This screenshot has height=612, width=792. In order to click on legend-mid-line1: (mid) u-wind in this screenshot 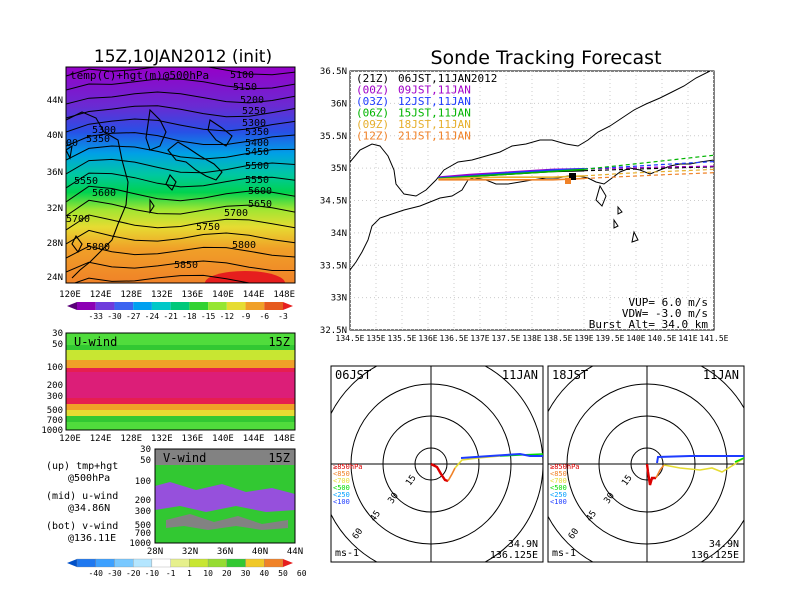, I will do `click(82, 496)`.